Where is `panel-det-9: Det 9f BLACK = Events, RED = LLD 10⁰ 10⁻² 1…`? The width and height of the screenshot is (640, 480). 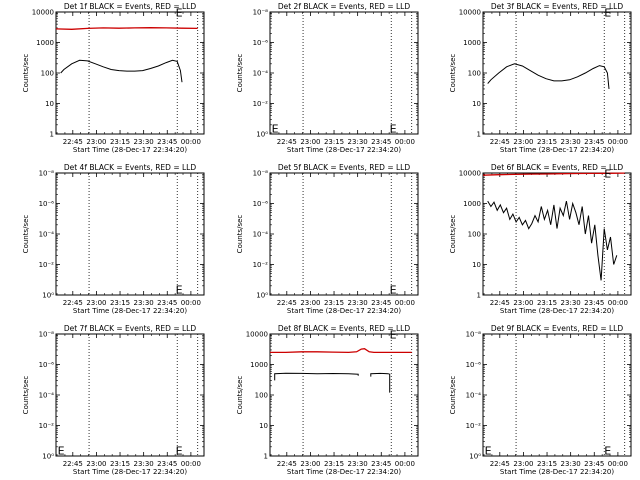 panel-det-9: Det 9f BLACK = Events, RED = LLD 10⁰ 10⁻² 1… is located at coordinates (540, 400).